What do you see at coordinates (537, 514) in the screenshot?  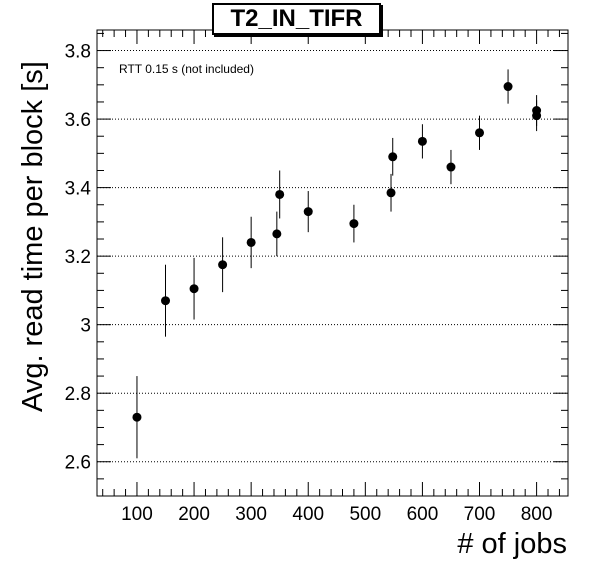 I see `x-tick-label: 800` at bounding box center [537, 514].